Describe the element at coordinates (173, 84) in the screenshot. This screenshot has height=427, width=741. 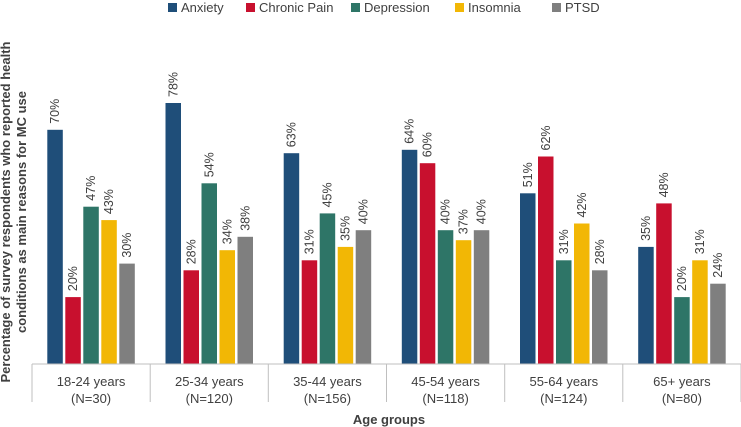
I see `data-label-1-2: 78%` at that location.